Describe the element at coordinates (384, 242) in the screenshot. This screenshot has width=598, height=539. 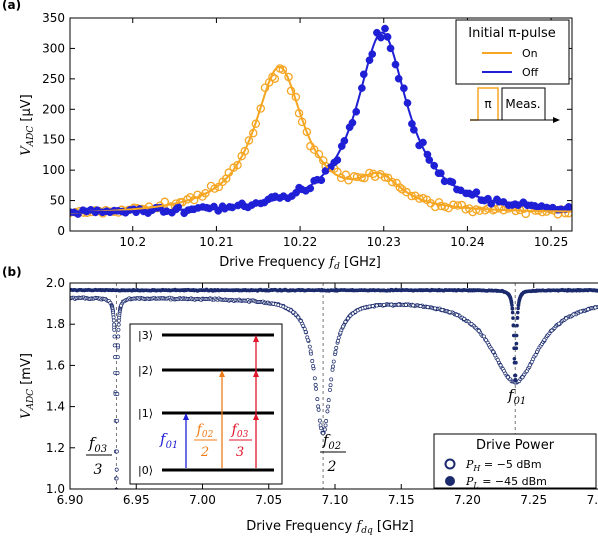
I see `a-xtick-label: 10.23` at that location.